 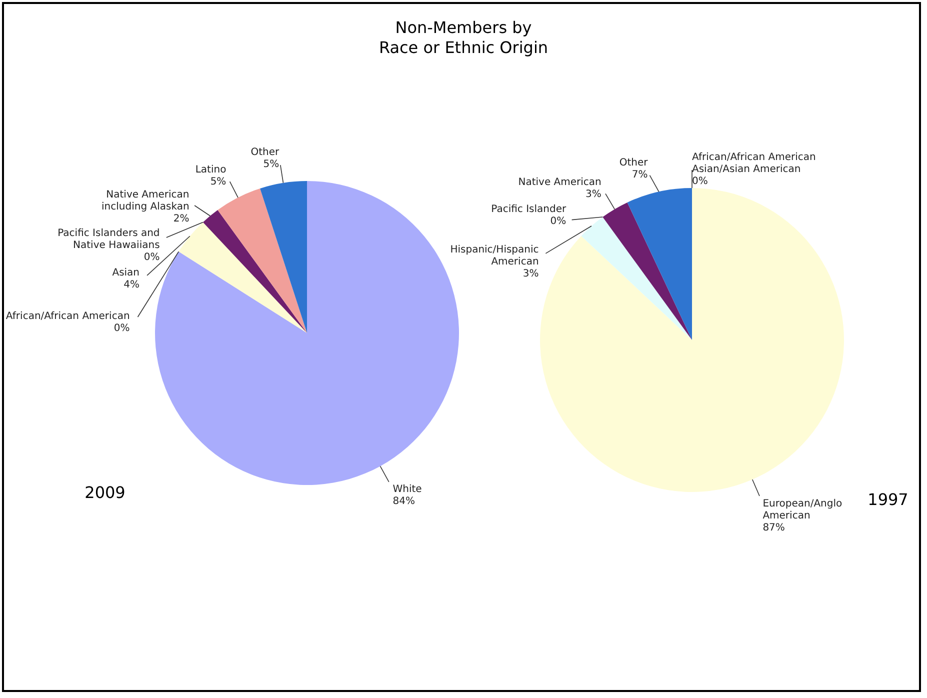 I want to click on slice-label: Hispanic/Hispanic American, so click(x=494, y=256).